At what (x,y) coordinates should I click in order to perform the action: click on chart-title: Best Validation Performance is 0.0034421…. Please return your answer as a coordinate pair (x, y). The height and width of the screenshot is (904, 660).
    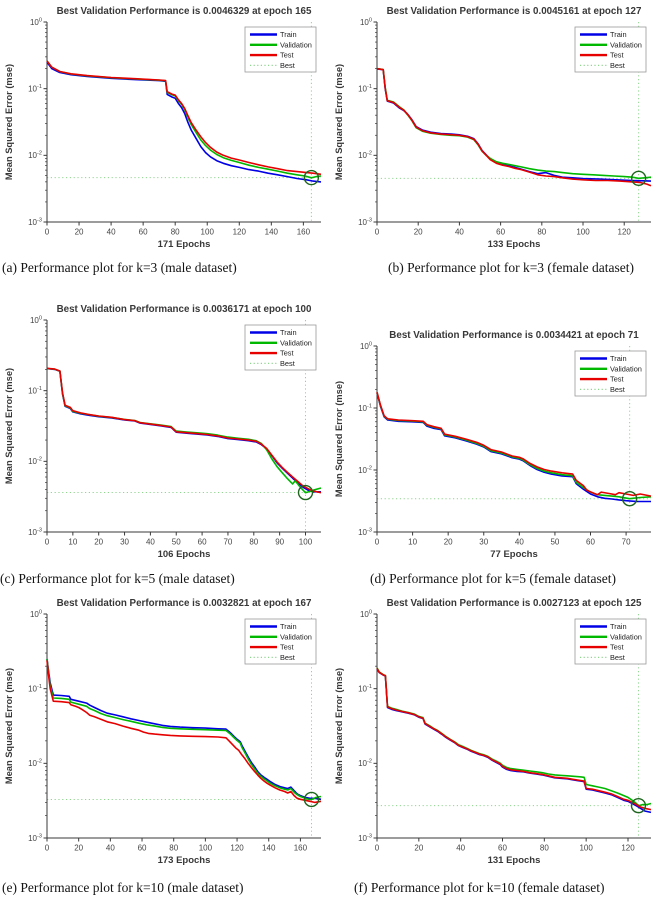
    Looking at the image, I should click on (514, 335).